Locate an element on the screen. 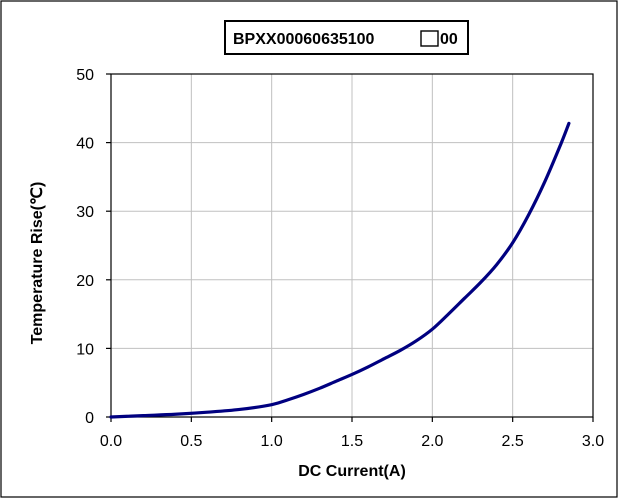  chart-title-suffix: 00 is located at coordinates (449, 39).